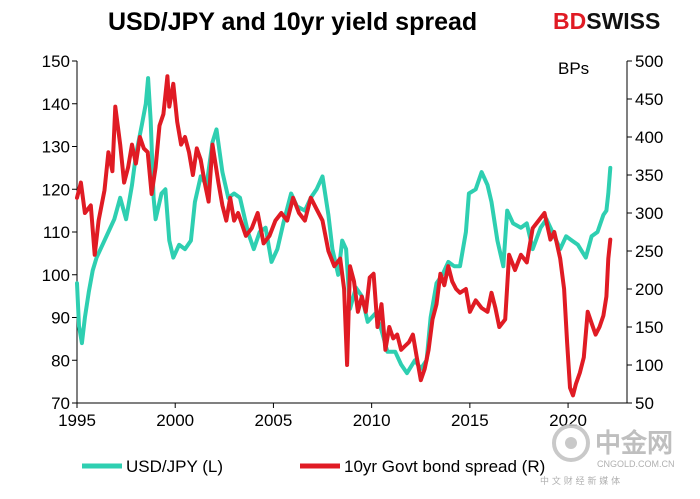  What do you see at coordinates (56, 189) in the screenshot?
I see `left-axis-tick-label: 120` at bounding box center [56, 189].